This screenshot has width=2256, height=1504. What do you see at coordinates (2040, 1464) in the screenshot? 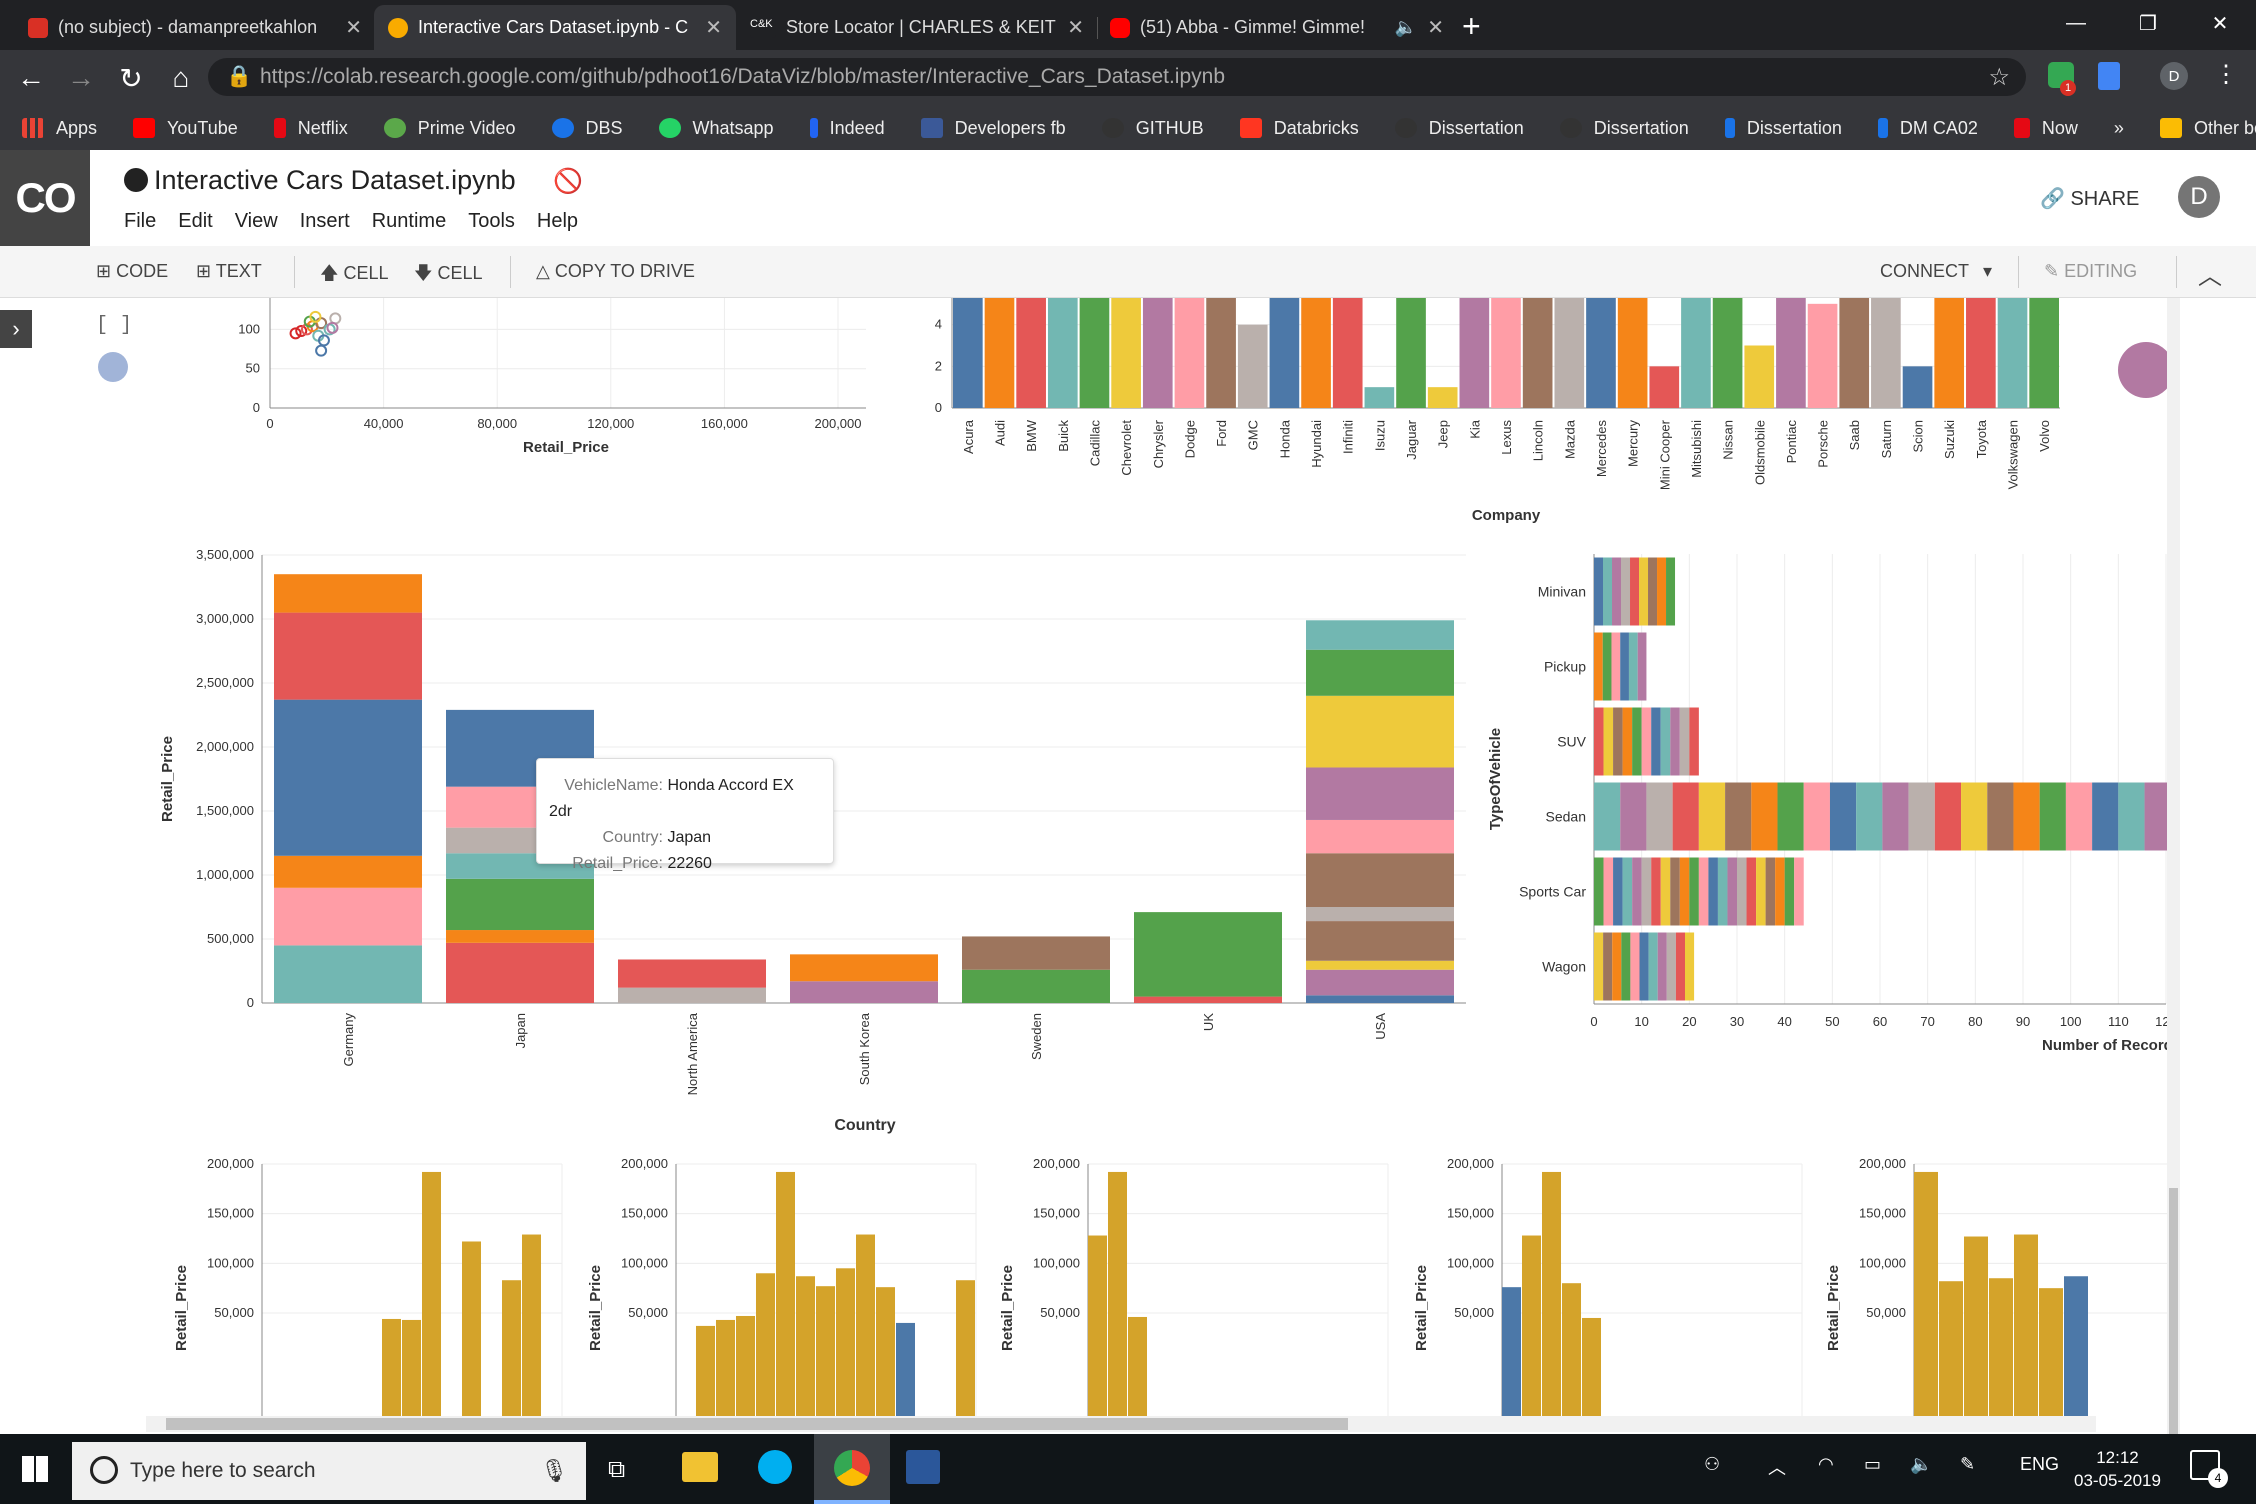
I see `language-indicator: ENG` at bounding box center [2040, 1464].